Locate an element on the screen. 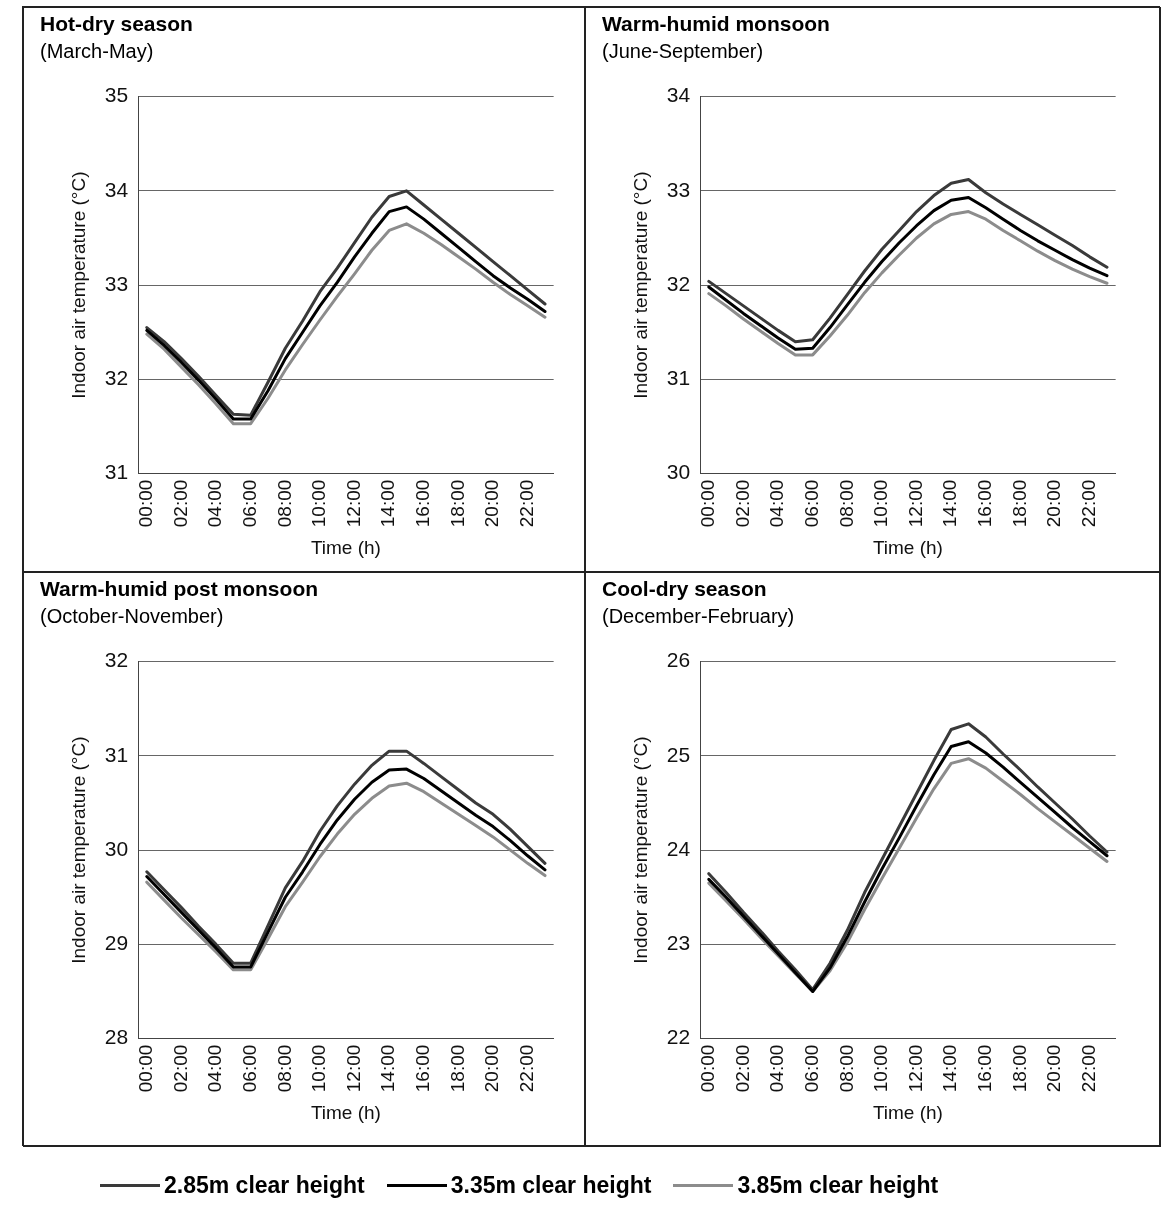 The height and width of the screenshot is (1205, 1163). y-tick-label: 25 is located at coordinates (678, 754).